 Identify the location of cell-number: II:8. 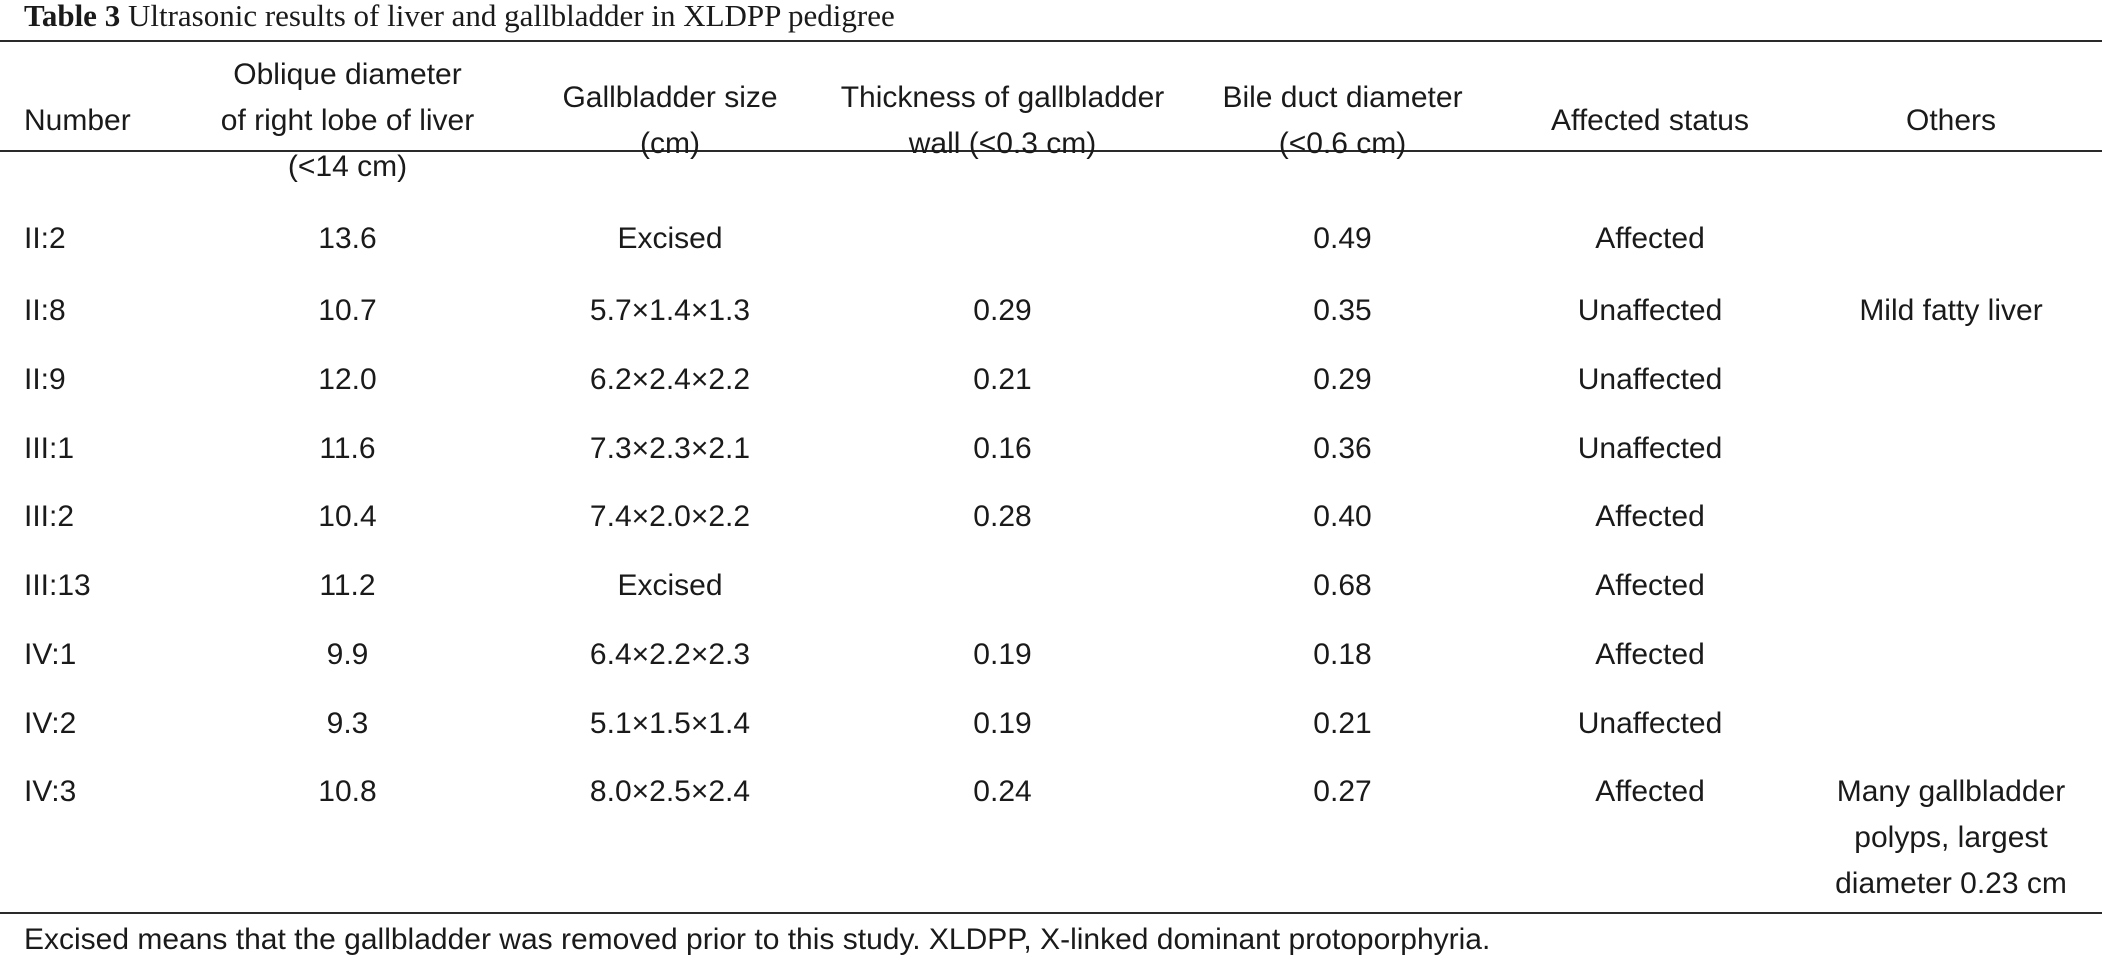
(45, 310).